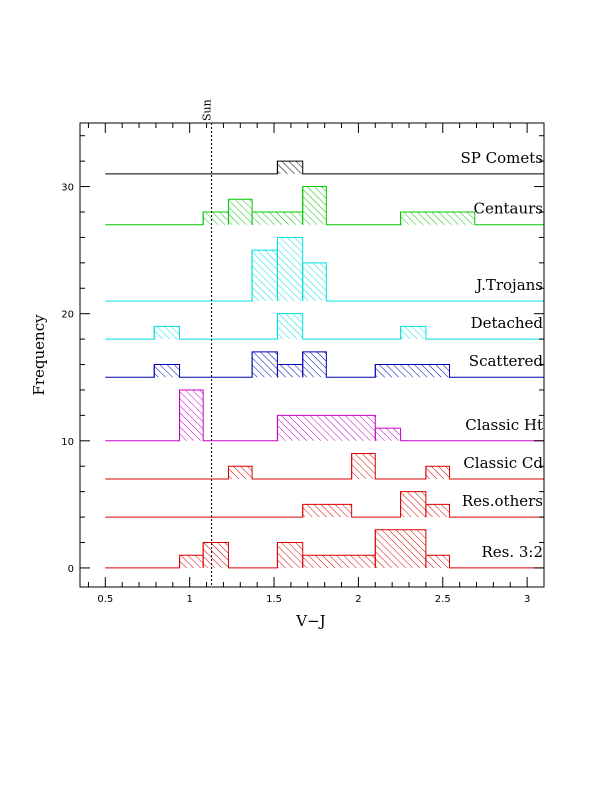 The height and width of the screenshot is (792, 612). I want to click on y-tick-label: 20, so click(67, 315).